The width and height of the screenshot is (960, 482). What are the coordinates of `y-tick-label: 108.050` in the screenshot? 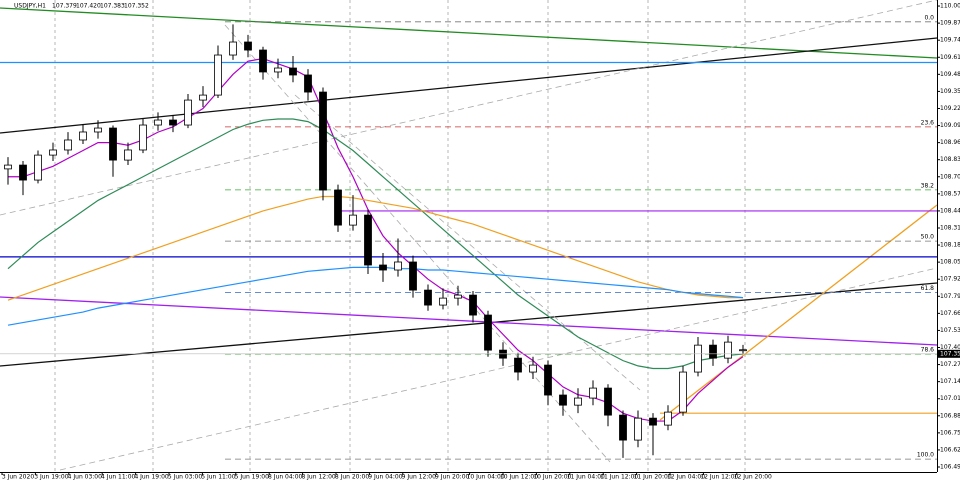 It's located at (950, 262).